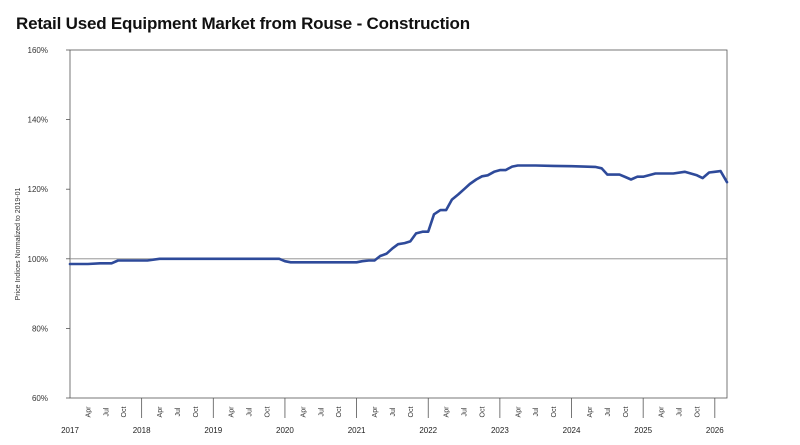 Image resolution: width=800 pixels, height=445 pixels. What do you see at coordinates (40, 398) in the screenshot?
I see `y-tick-label: 60%` at bounding box center [40, 398].